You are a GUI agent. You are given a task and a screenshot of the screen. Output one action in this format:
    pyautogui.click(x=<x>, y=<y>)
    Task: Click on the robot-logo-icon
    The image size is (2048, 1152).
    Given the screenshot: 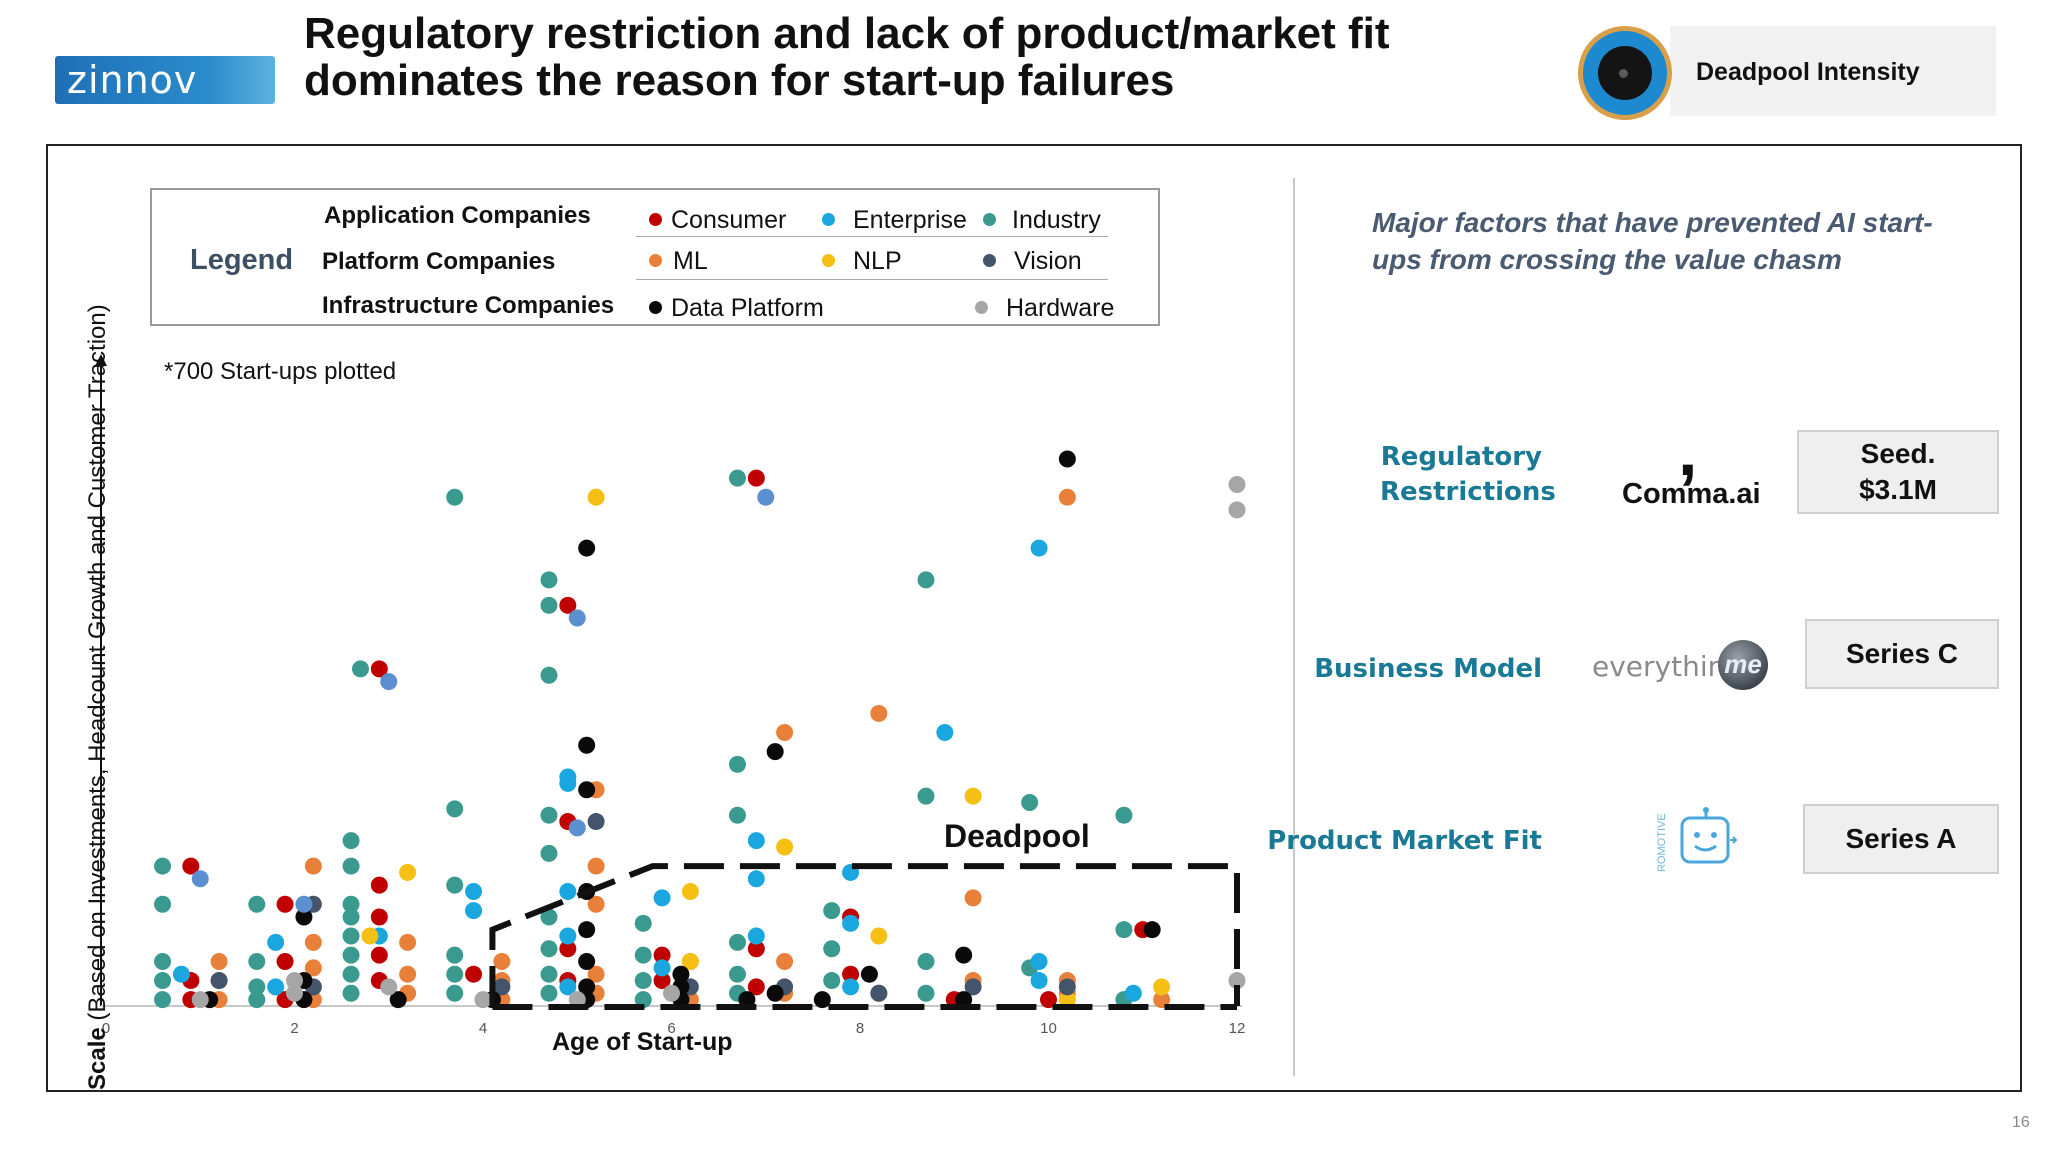 What is the action you would take?
    pyautogui.click(x=1709, y=835)
    